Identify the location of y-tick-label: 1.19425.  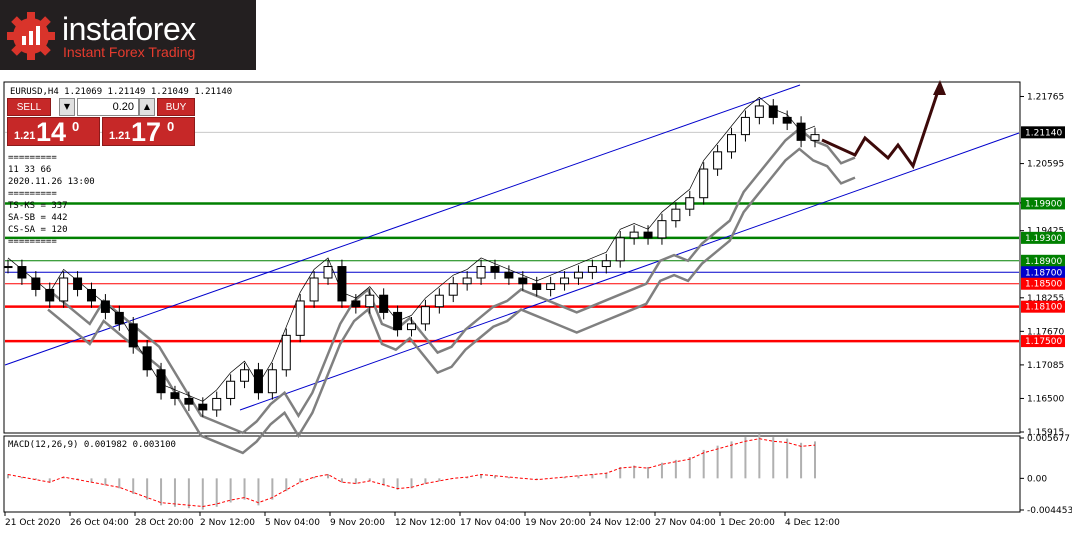
(1045, 232).